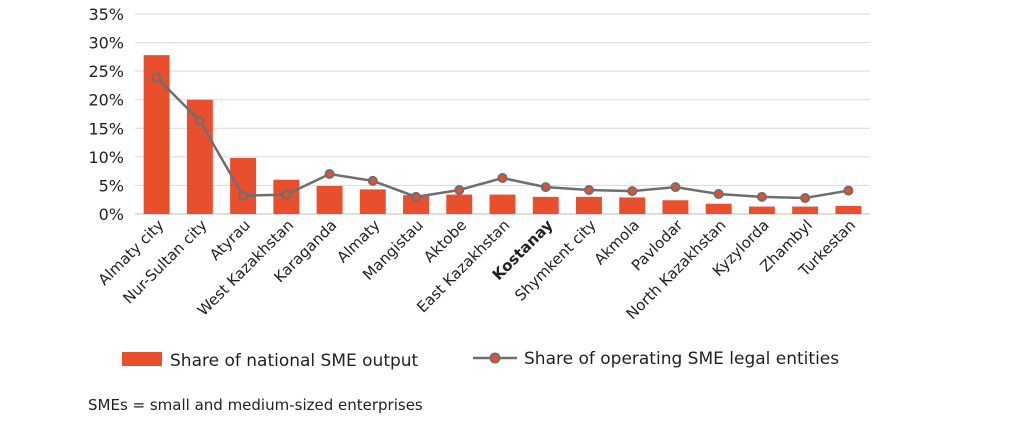  What do you see at coordinates (142, 359) in the screenshot?
I see `legend-bar-swatch` at bounding box center [142, 359].